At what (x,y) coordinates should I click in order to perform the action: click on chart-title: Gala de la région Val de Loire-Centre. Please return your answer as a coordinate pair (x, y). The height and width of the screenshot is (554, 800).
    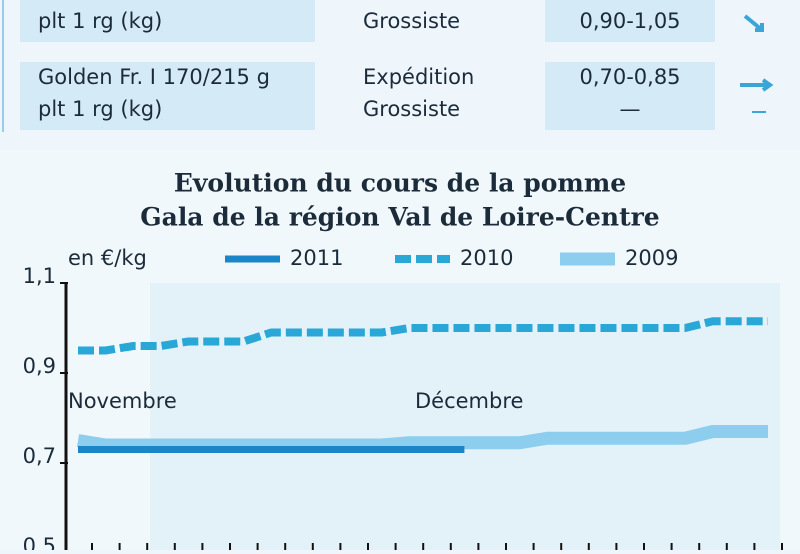
    Looking at the image, I should click on (399, 217).